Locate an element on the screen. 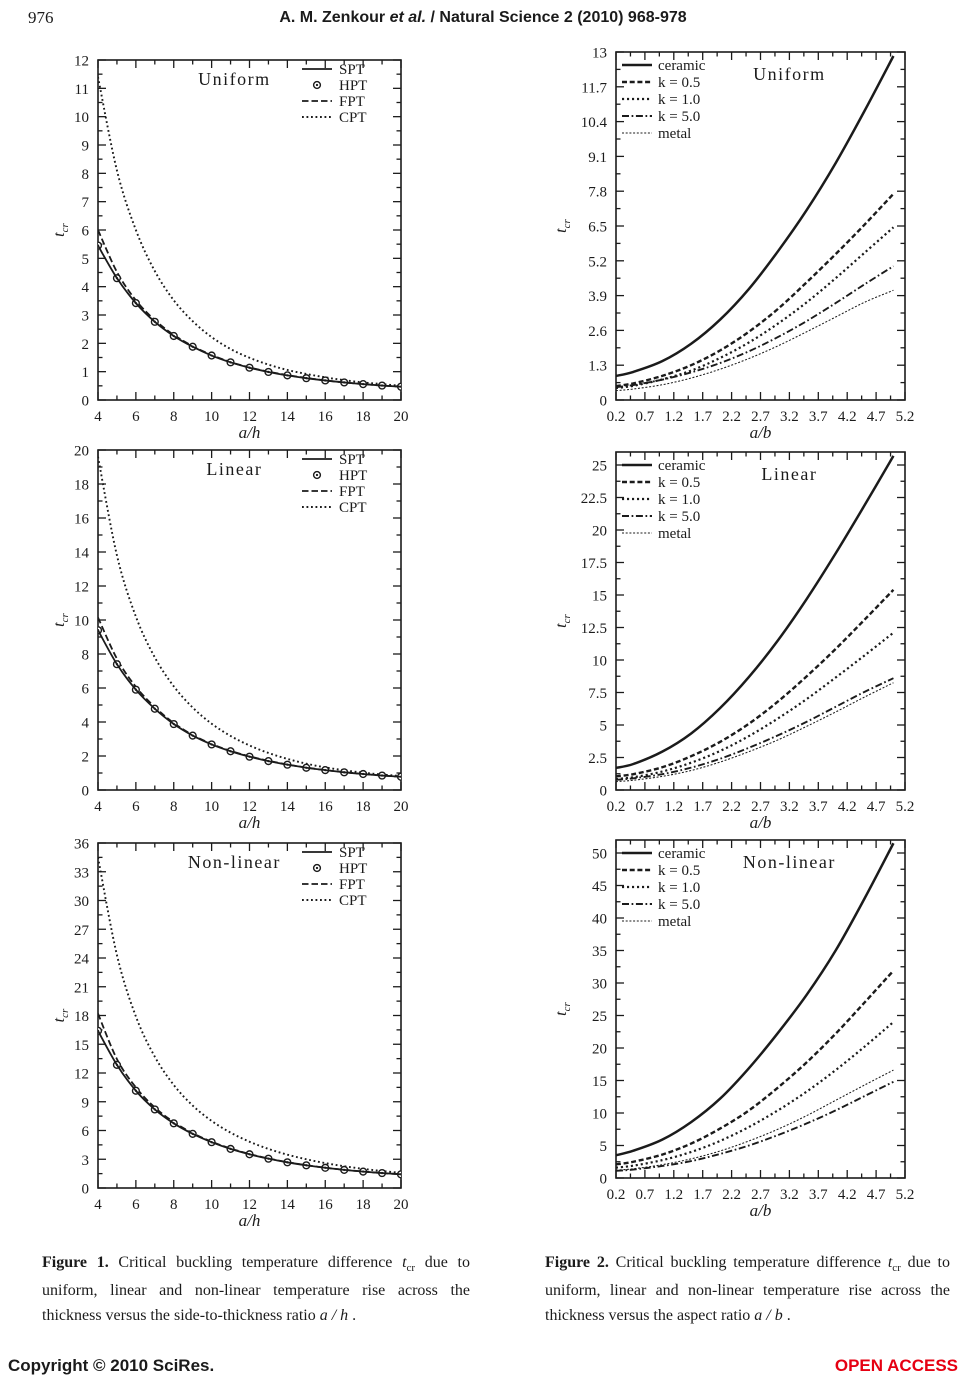 The height and width of the screenshot is (1388, 966). svg-text: 27 is located at coordinates (82, 931).